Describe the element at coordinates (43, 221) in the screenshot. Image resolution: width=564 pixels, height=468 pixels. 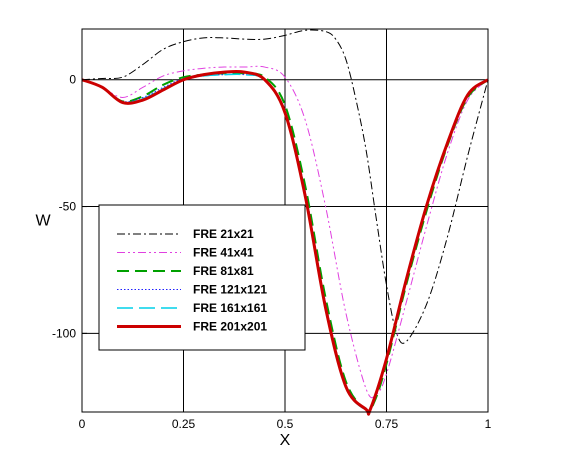
I see `y-axis-label: W` at that location.